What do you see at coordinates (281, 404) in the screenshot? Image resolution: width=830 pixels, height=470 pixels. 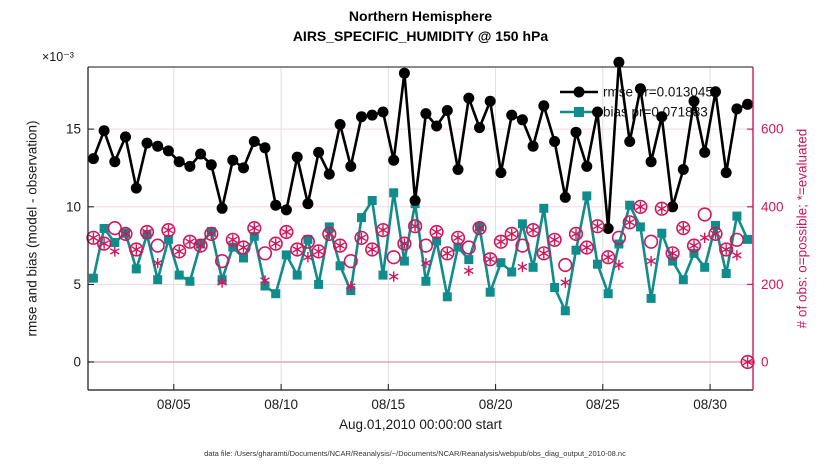 I see `x-tick-label: 08/10` at bounding box center [281, 404].